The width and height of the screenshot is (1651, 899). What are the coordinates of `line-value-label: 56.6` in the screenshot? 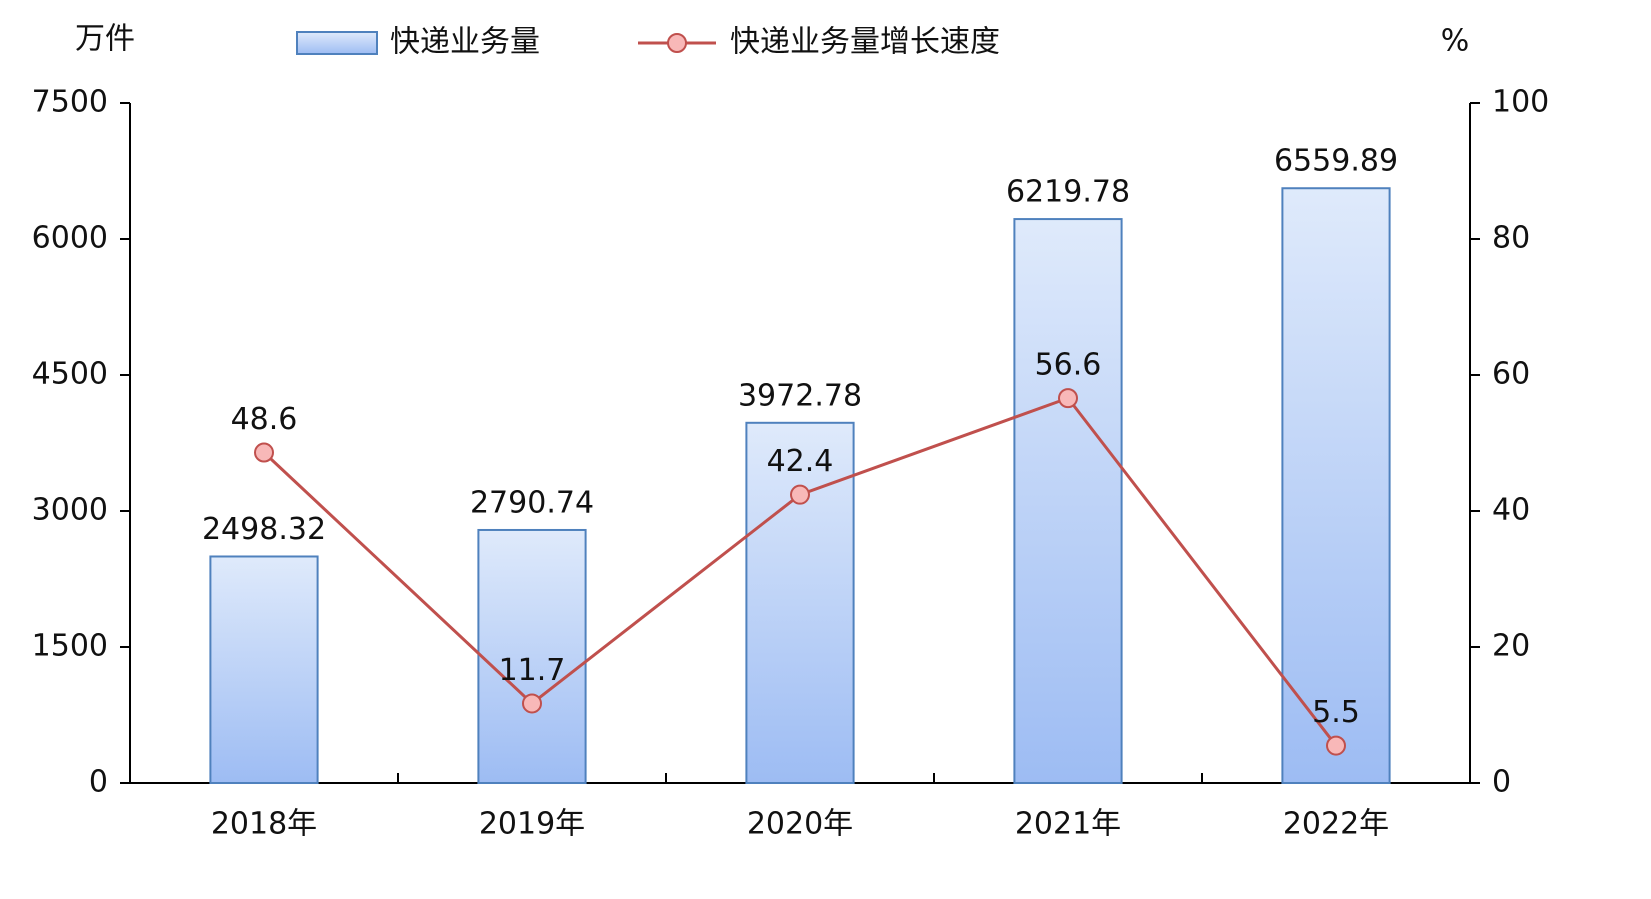 It's located at (1068, 365).